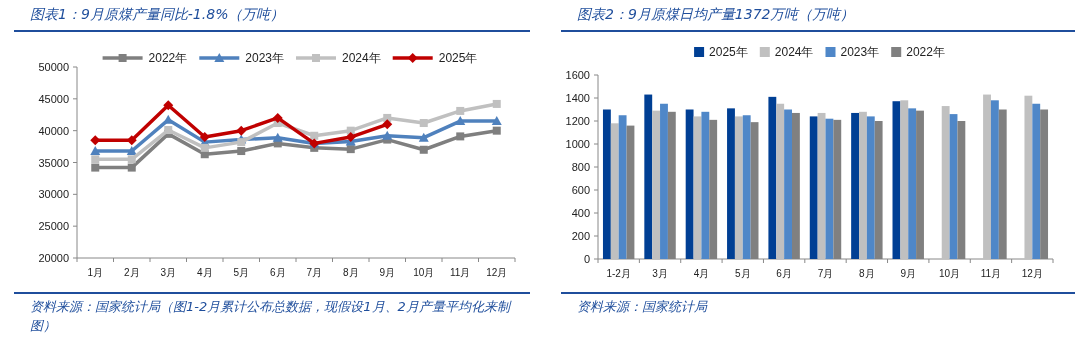 The height and width of the screenshot is (339, 1080). What do you see at coordinates (580, 236) in the screenshot?
I see `y-tick-label: 200` at bounding box center [580, 236].